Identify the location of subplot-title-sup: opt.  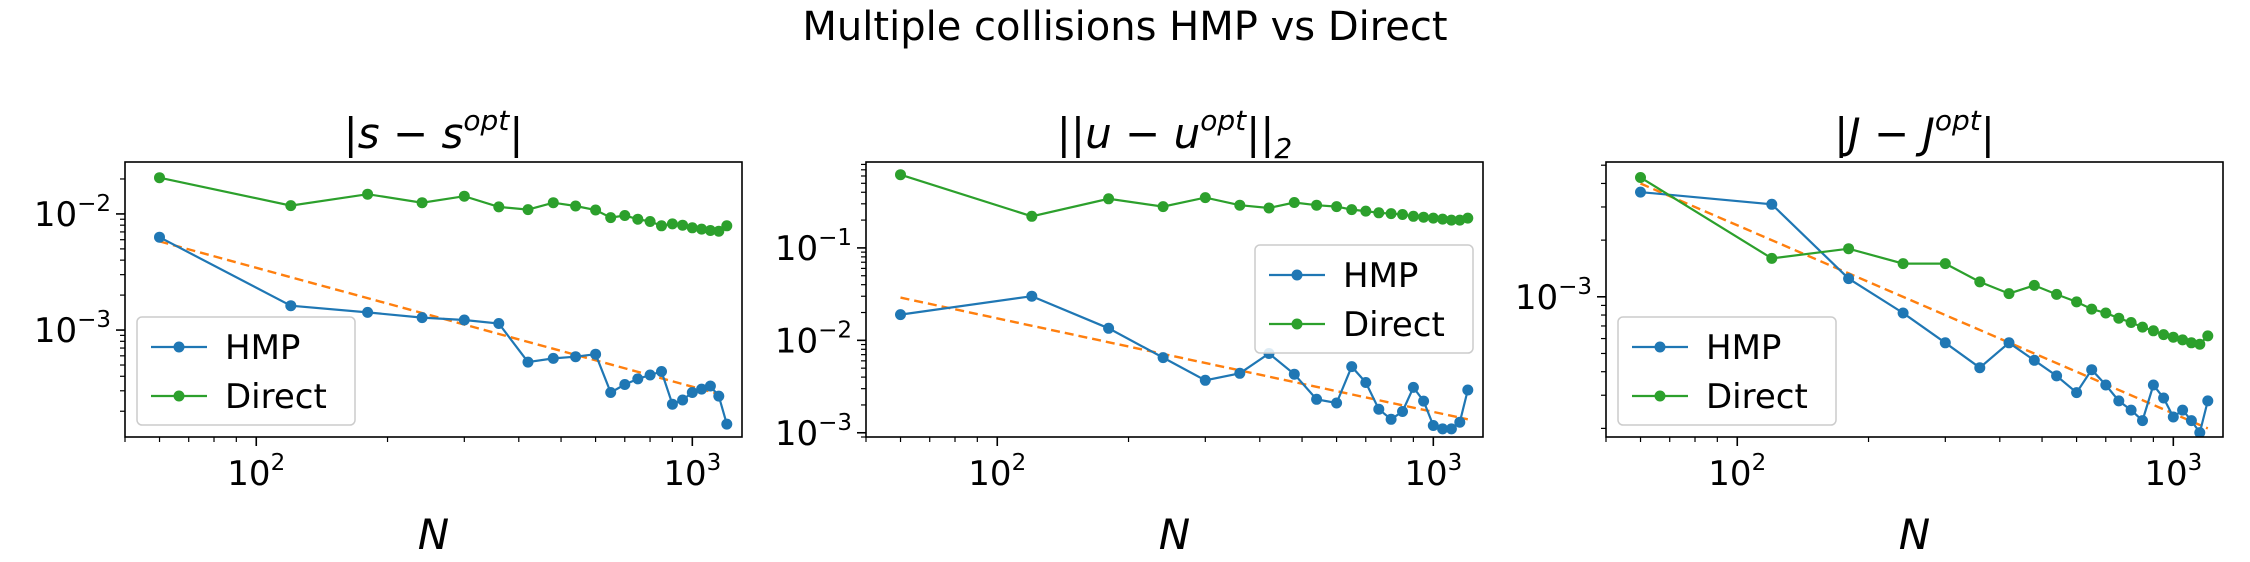
(1958, 120).